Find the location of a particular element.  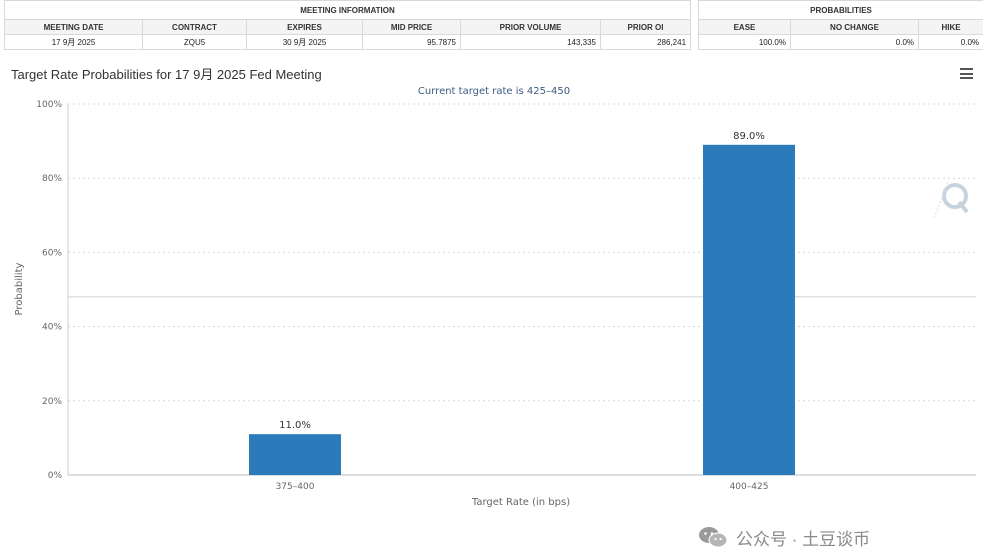

y-tick-label: 60% is located at coordinates (52, 253).